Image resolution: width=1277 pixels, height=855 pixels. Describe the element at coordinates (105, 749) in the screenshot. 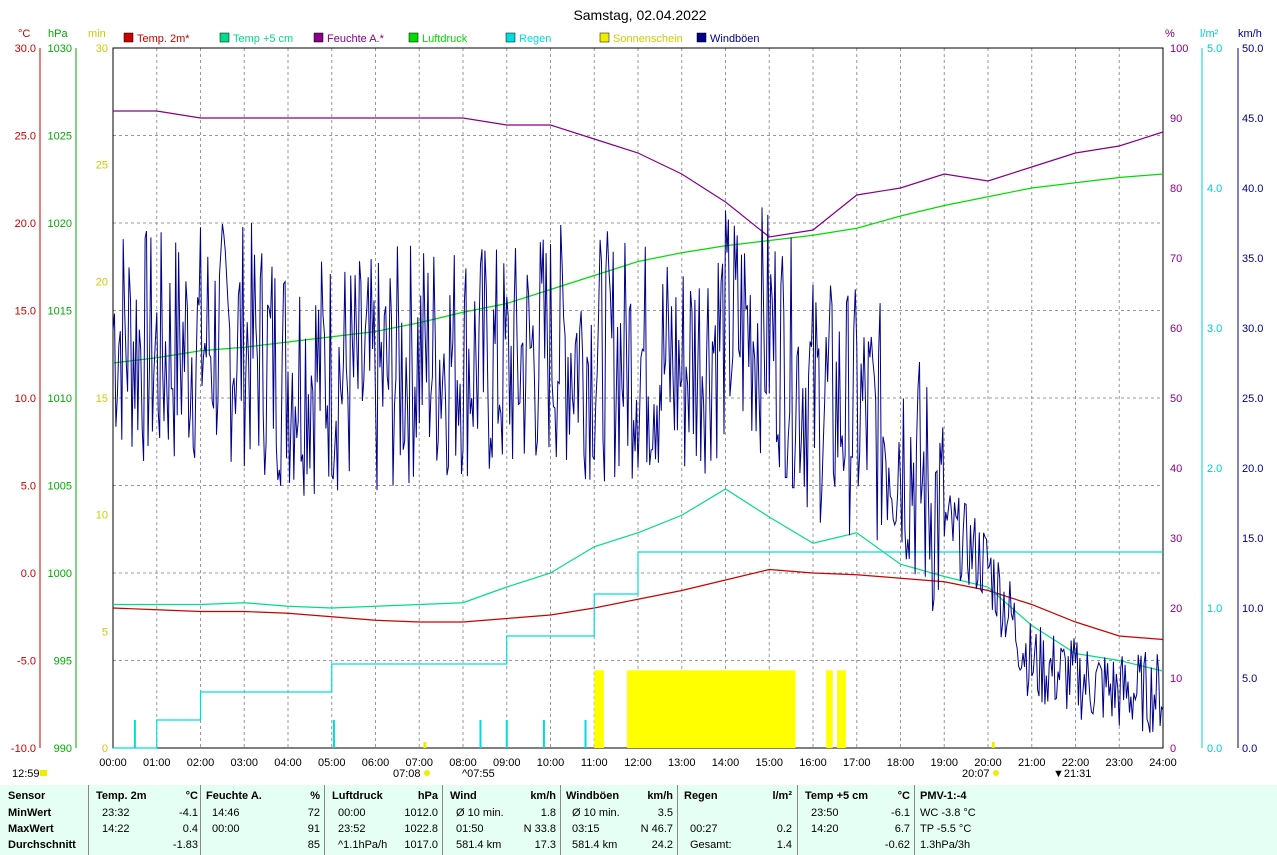

I see `tick-min: 0` at that location.